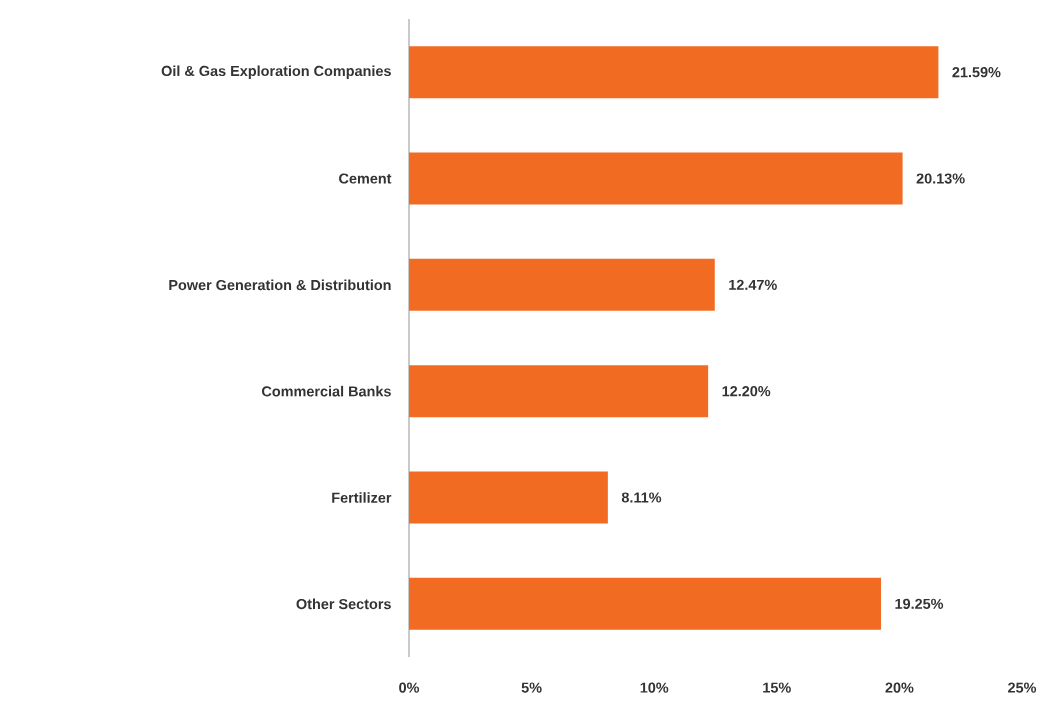 This screenshot has width=1047, height=704. Describe the element at coordinates (343, 604) in the screenshot. I see `y-tick-label: Other Sectors` at that location.